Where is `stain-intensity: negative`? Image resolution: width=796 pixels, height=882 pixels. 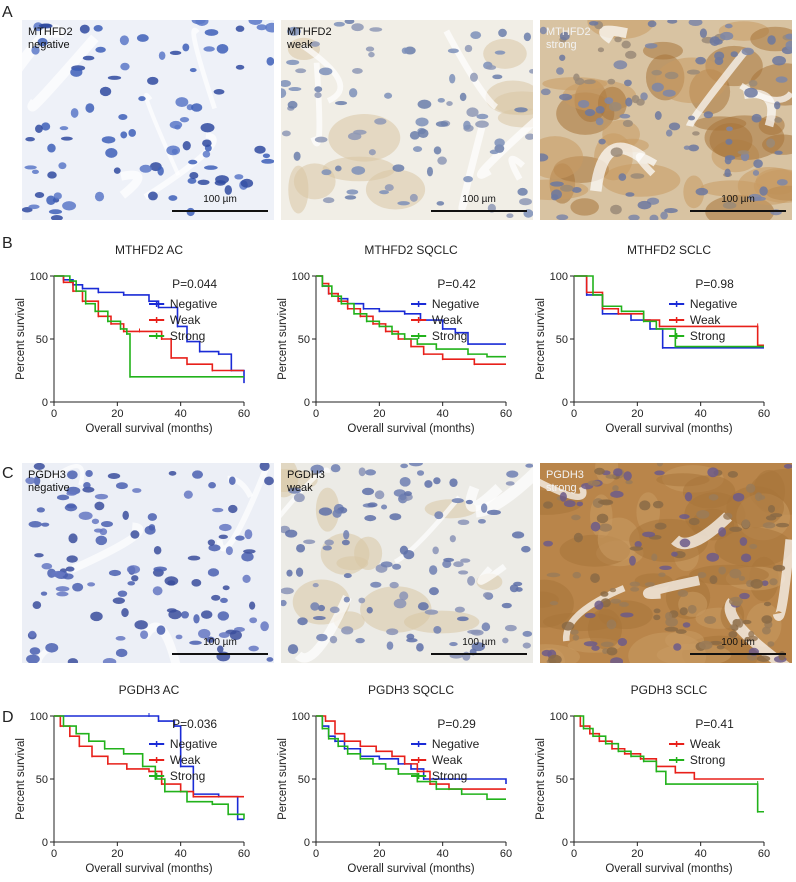 stain-intensity: negative is located at coordinates (49, 488).